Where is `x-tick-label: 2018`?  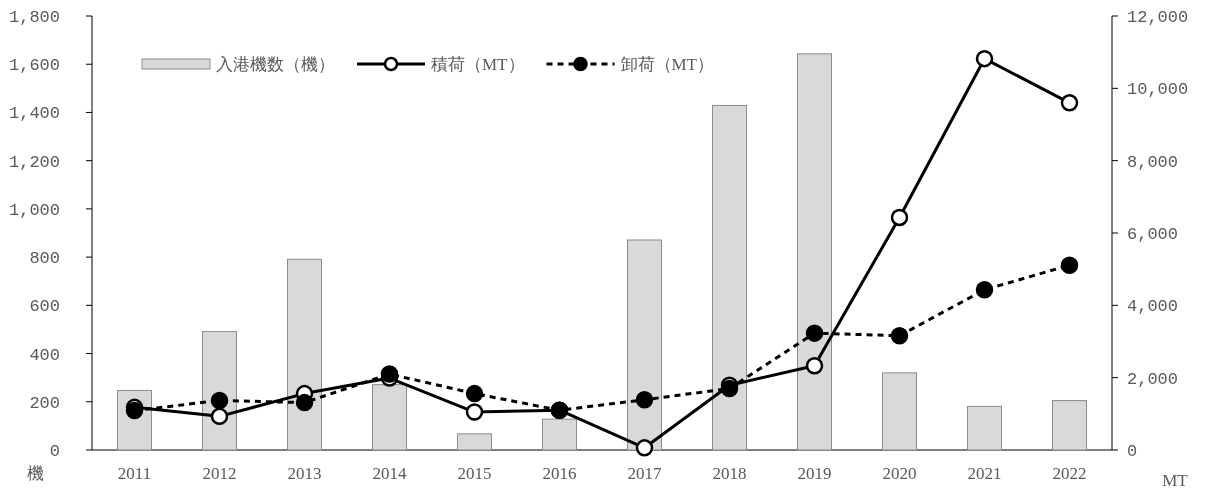 x-tick-label: 2018 is located at coordinates (729, 473).